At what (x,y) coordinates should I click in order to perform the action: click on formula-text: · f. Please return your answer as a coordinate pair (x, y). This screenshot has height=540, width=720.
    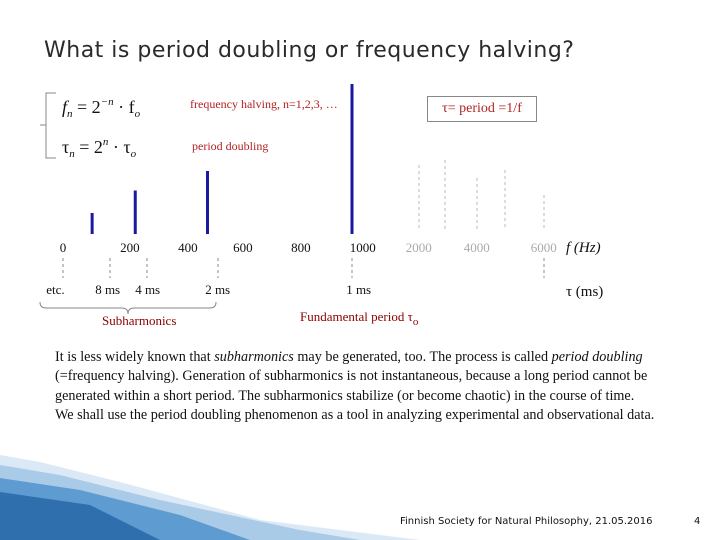
    Looking at the image, I should click on (124, 107).